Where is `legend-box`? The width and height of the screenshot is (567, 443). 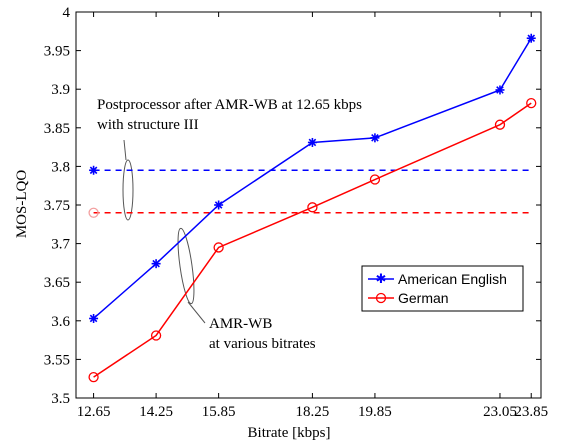
legend-box is located at coordinates (442, 288).